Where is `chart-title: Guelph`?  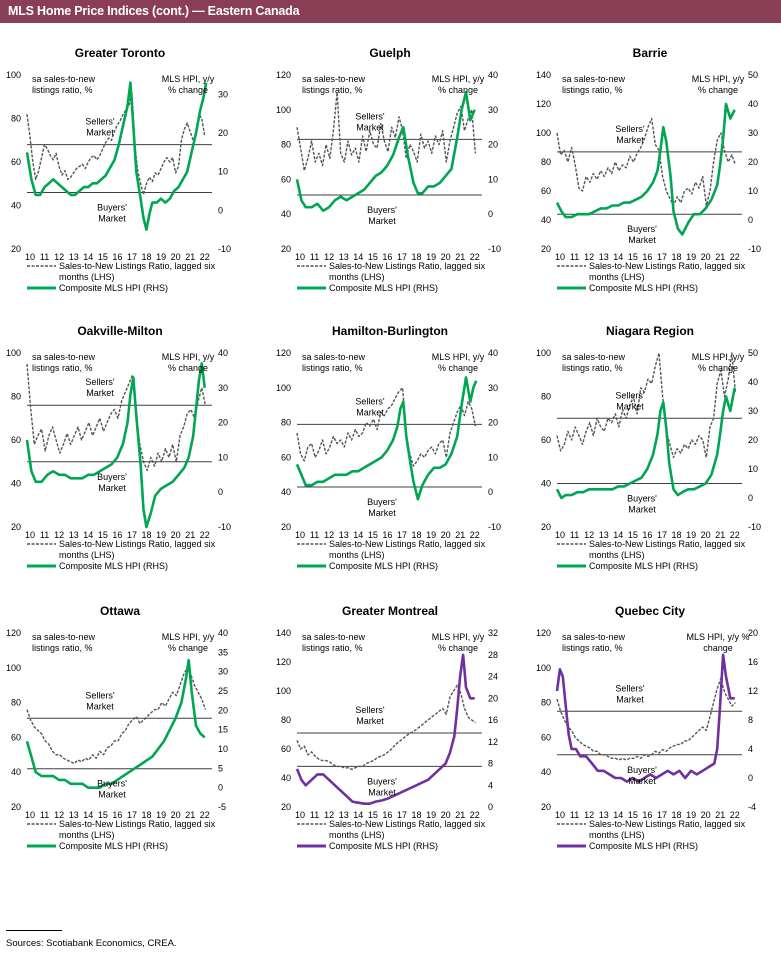 chart-title: Guelph is located at coordinates (389, 53).